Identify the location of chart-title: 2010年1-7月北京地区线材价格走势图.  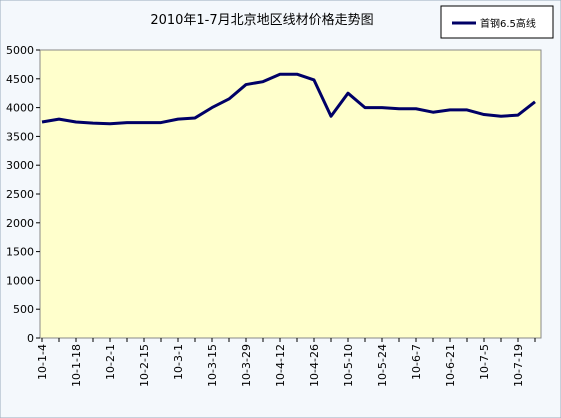
(261, 20).